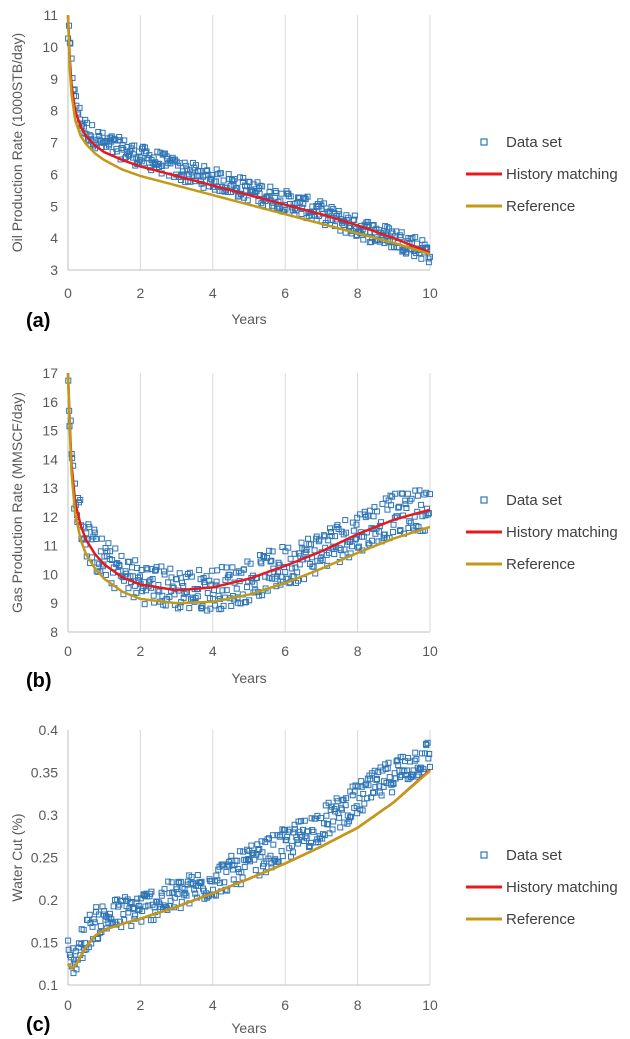  I want to click on y-tick-label: 4, so click(54, 238).